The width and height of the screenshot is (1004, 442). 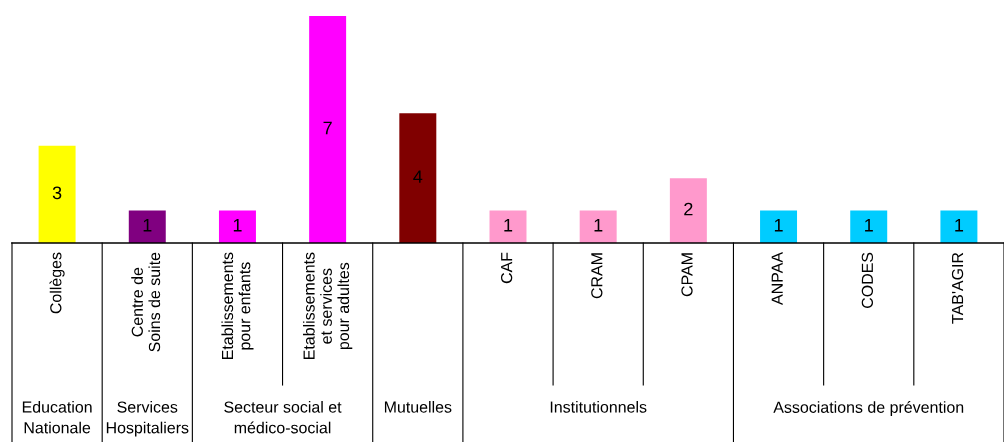 I want to click on x-tick-label: CRAM, so click(x=597, y=276).